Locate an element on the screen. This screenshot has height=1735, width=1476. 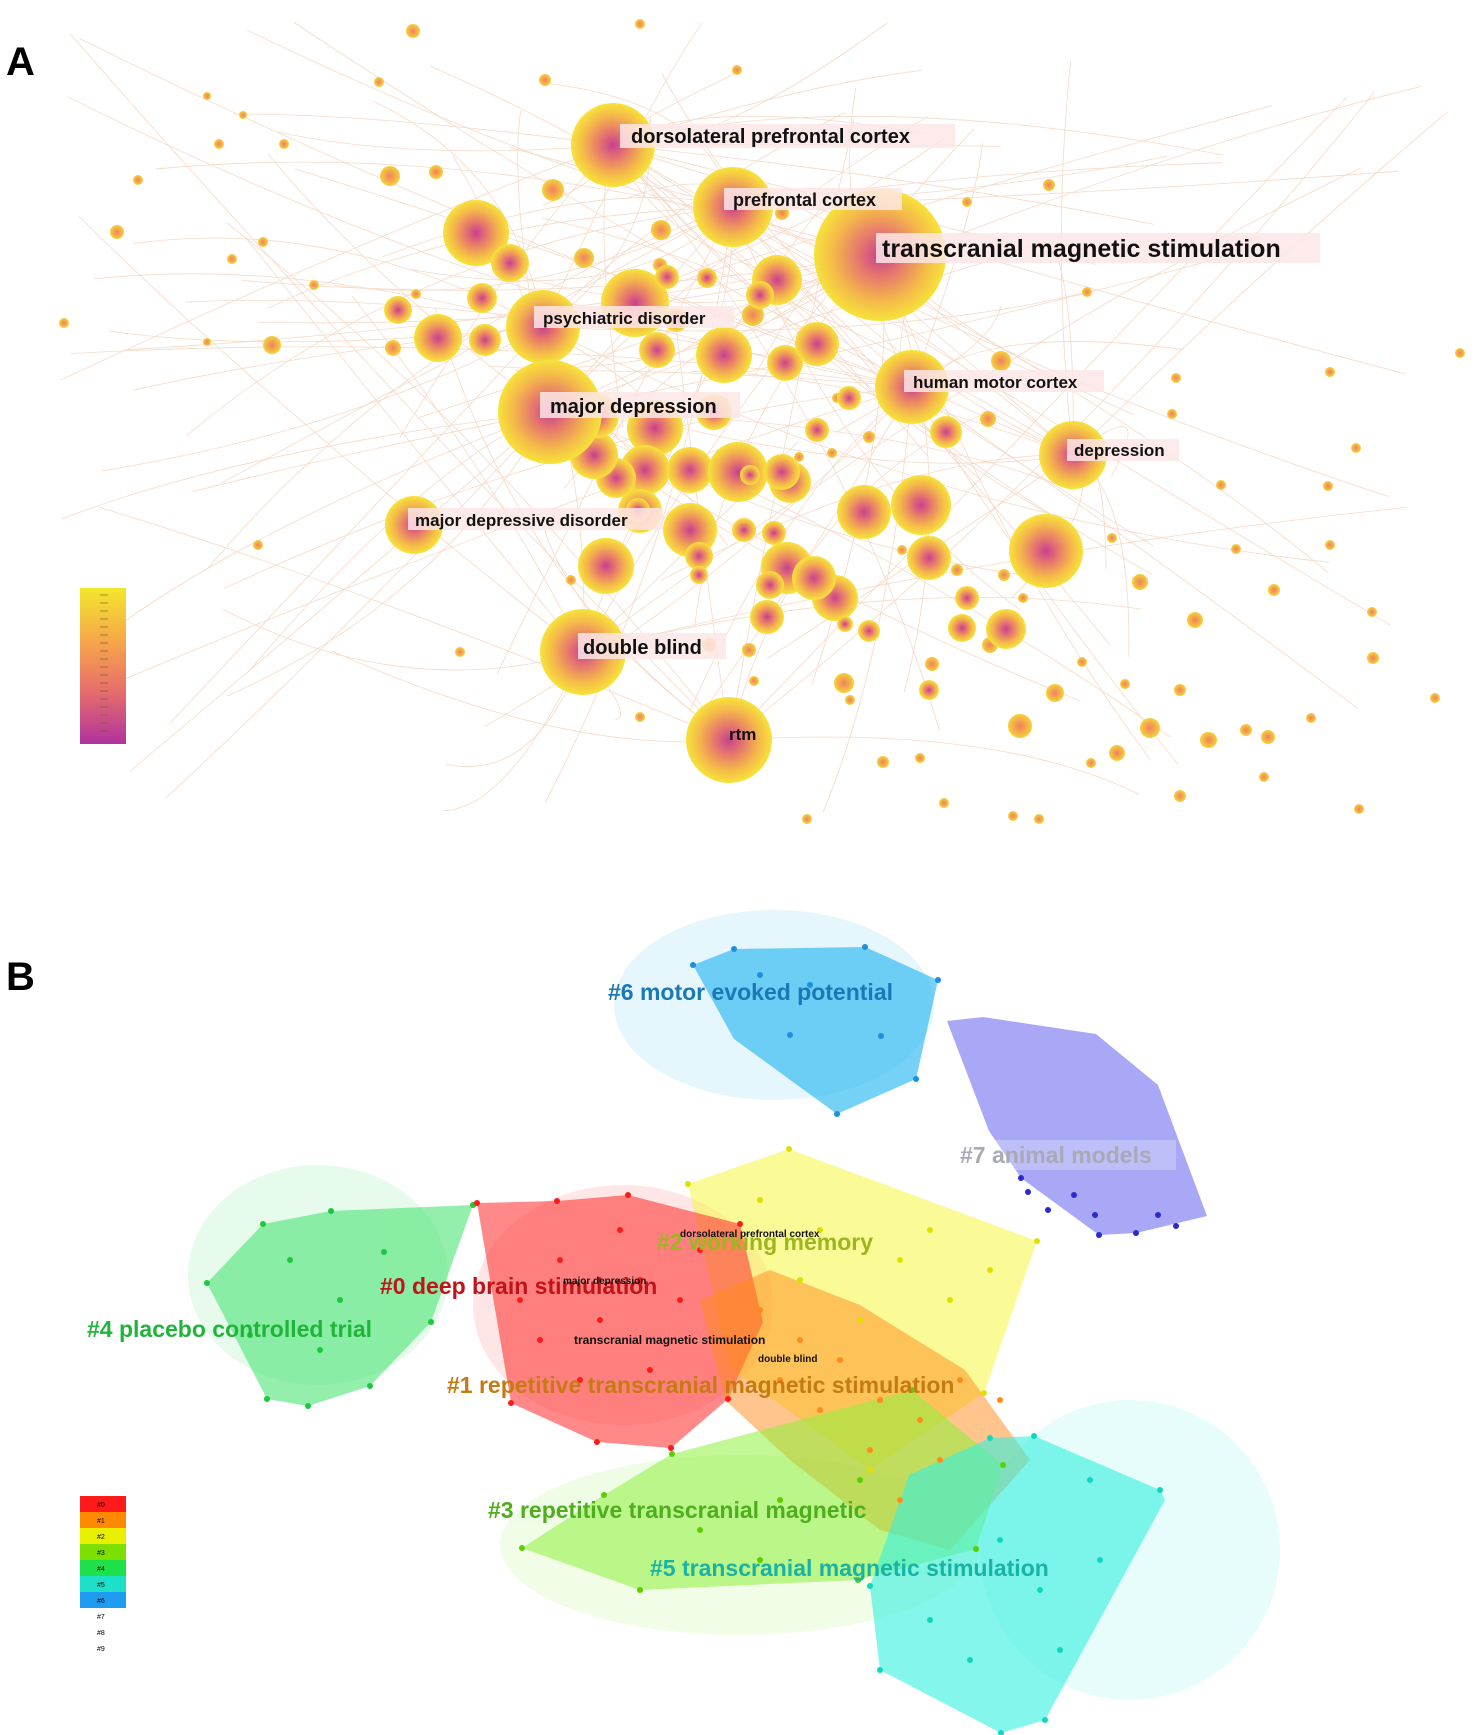
label-human-motor-cortex: human motor cortex is located at coordinates (995, 382).